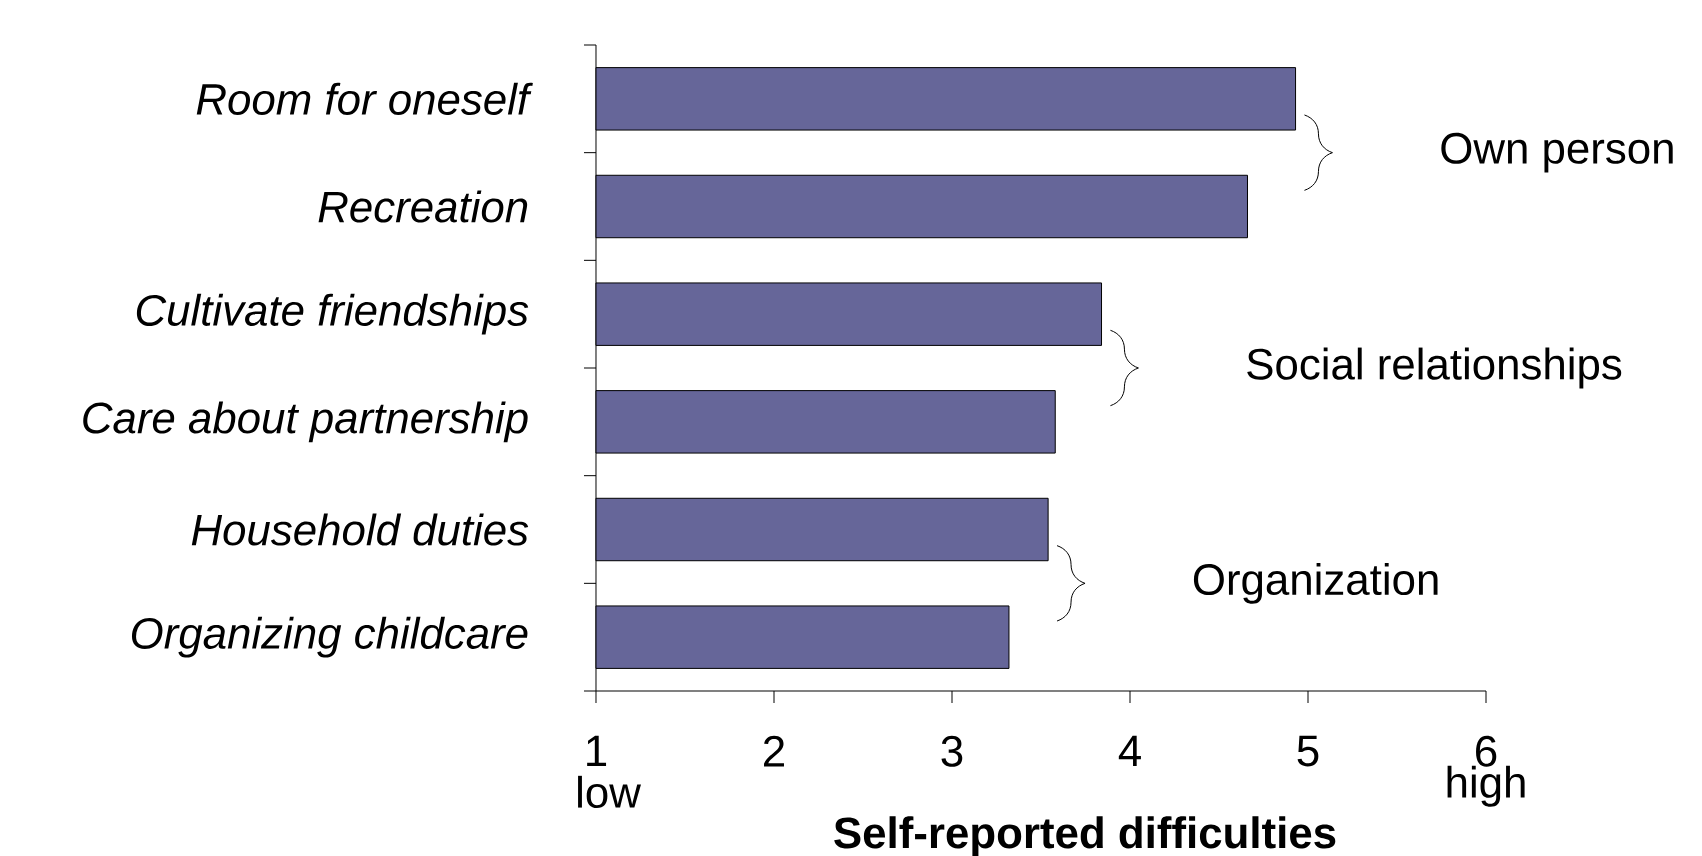  What do you see at coordinates (364, 98) in the screenshot?
I see `y-tick-label: Room for oneself` at bounding box center [364, 98].